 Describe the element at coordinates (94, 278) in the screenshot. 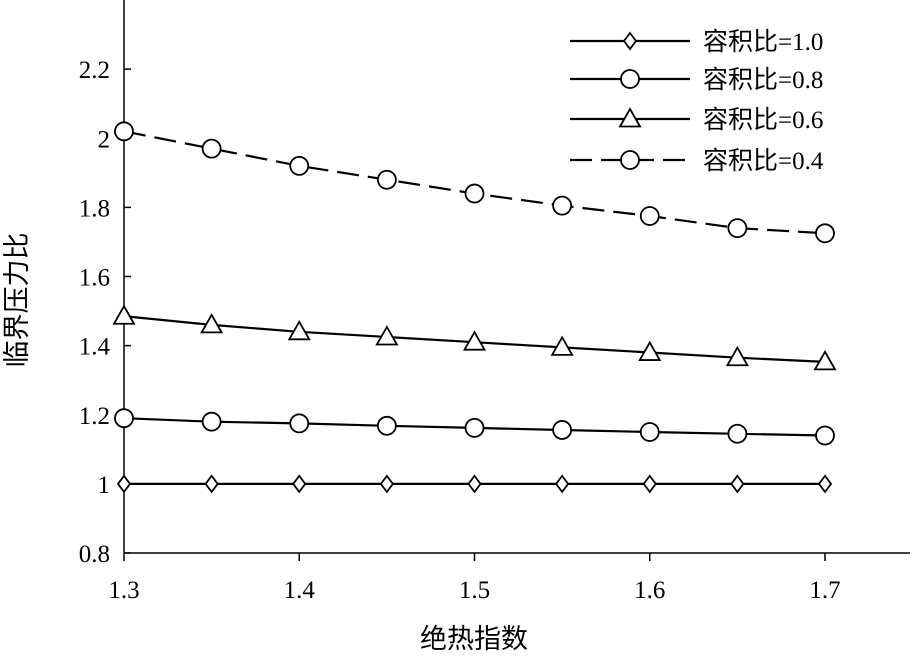

I see `y-tick-label: 1.6` at that location.